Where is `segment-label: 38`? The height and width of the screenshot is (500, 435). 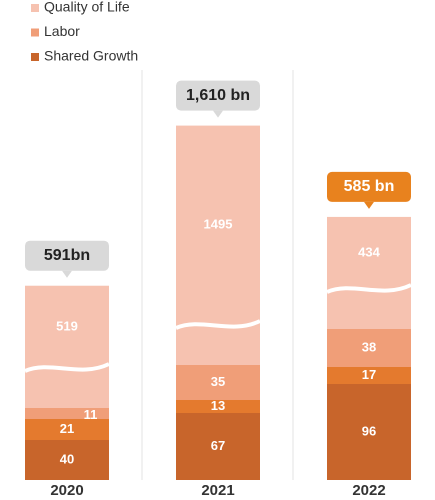 segment-label: 38 is located at coordinates (369, 346).